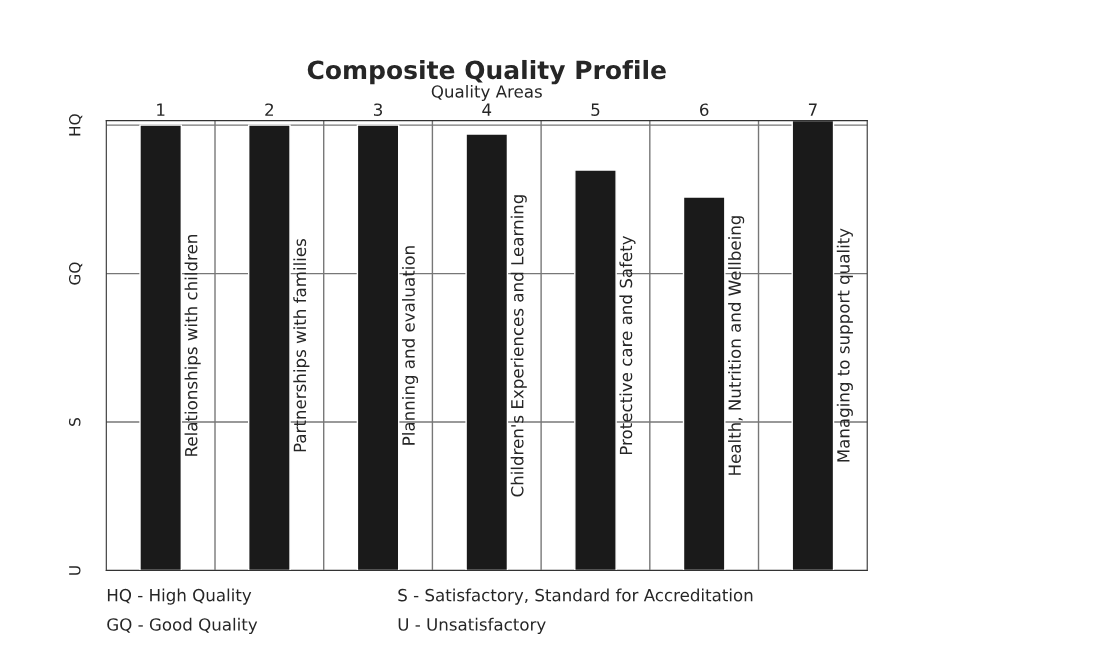 The width and height of the screenshot is (1119, 652). I want to click on ref-line-label: U, so click(75, 570).